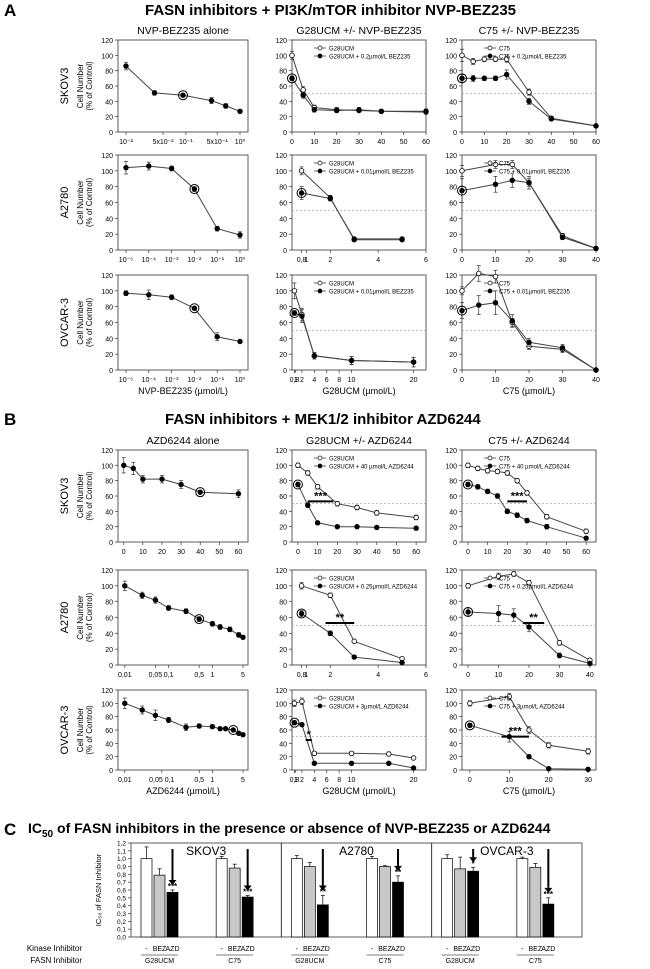  Describe the element at coordinates (235, 949) in the screenshot. I see `kinase-inhibitor-label: BEZ` at that location.